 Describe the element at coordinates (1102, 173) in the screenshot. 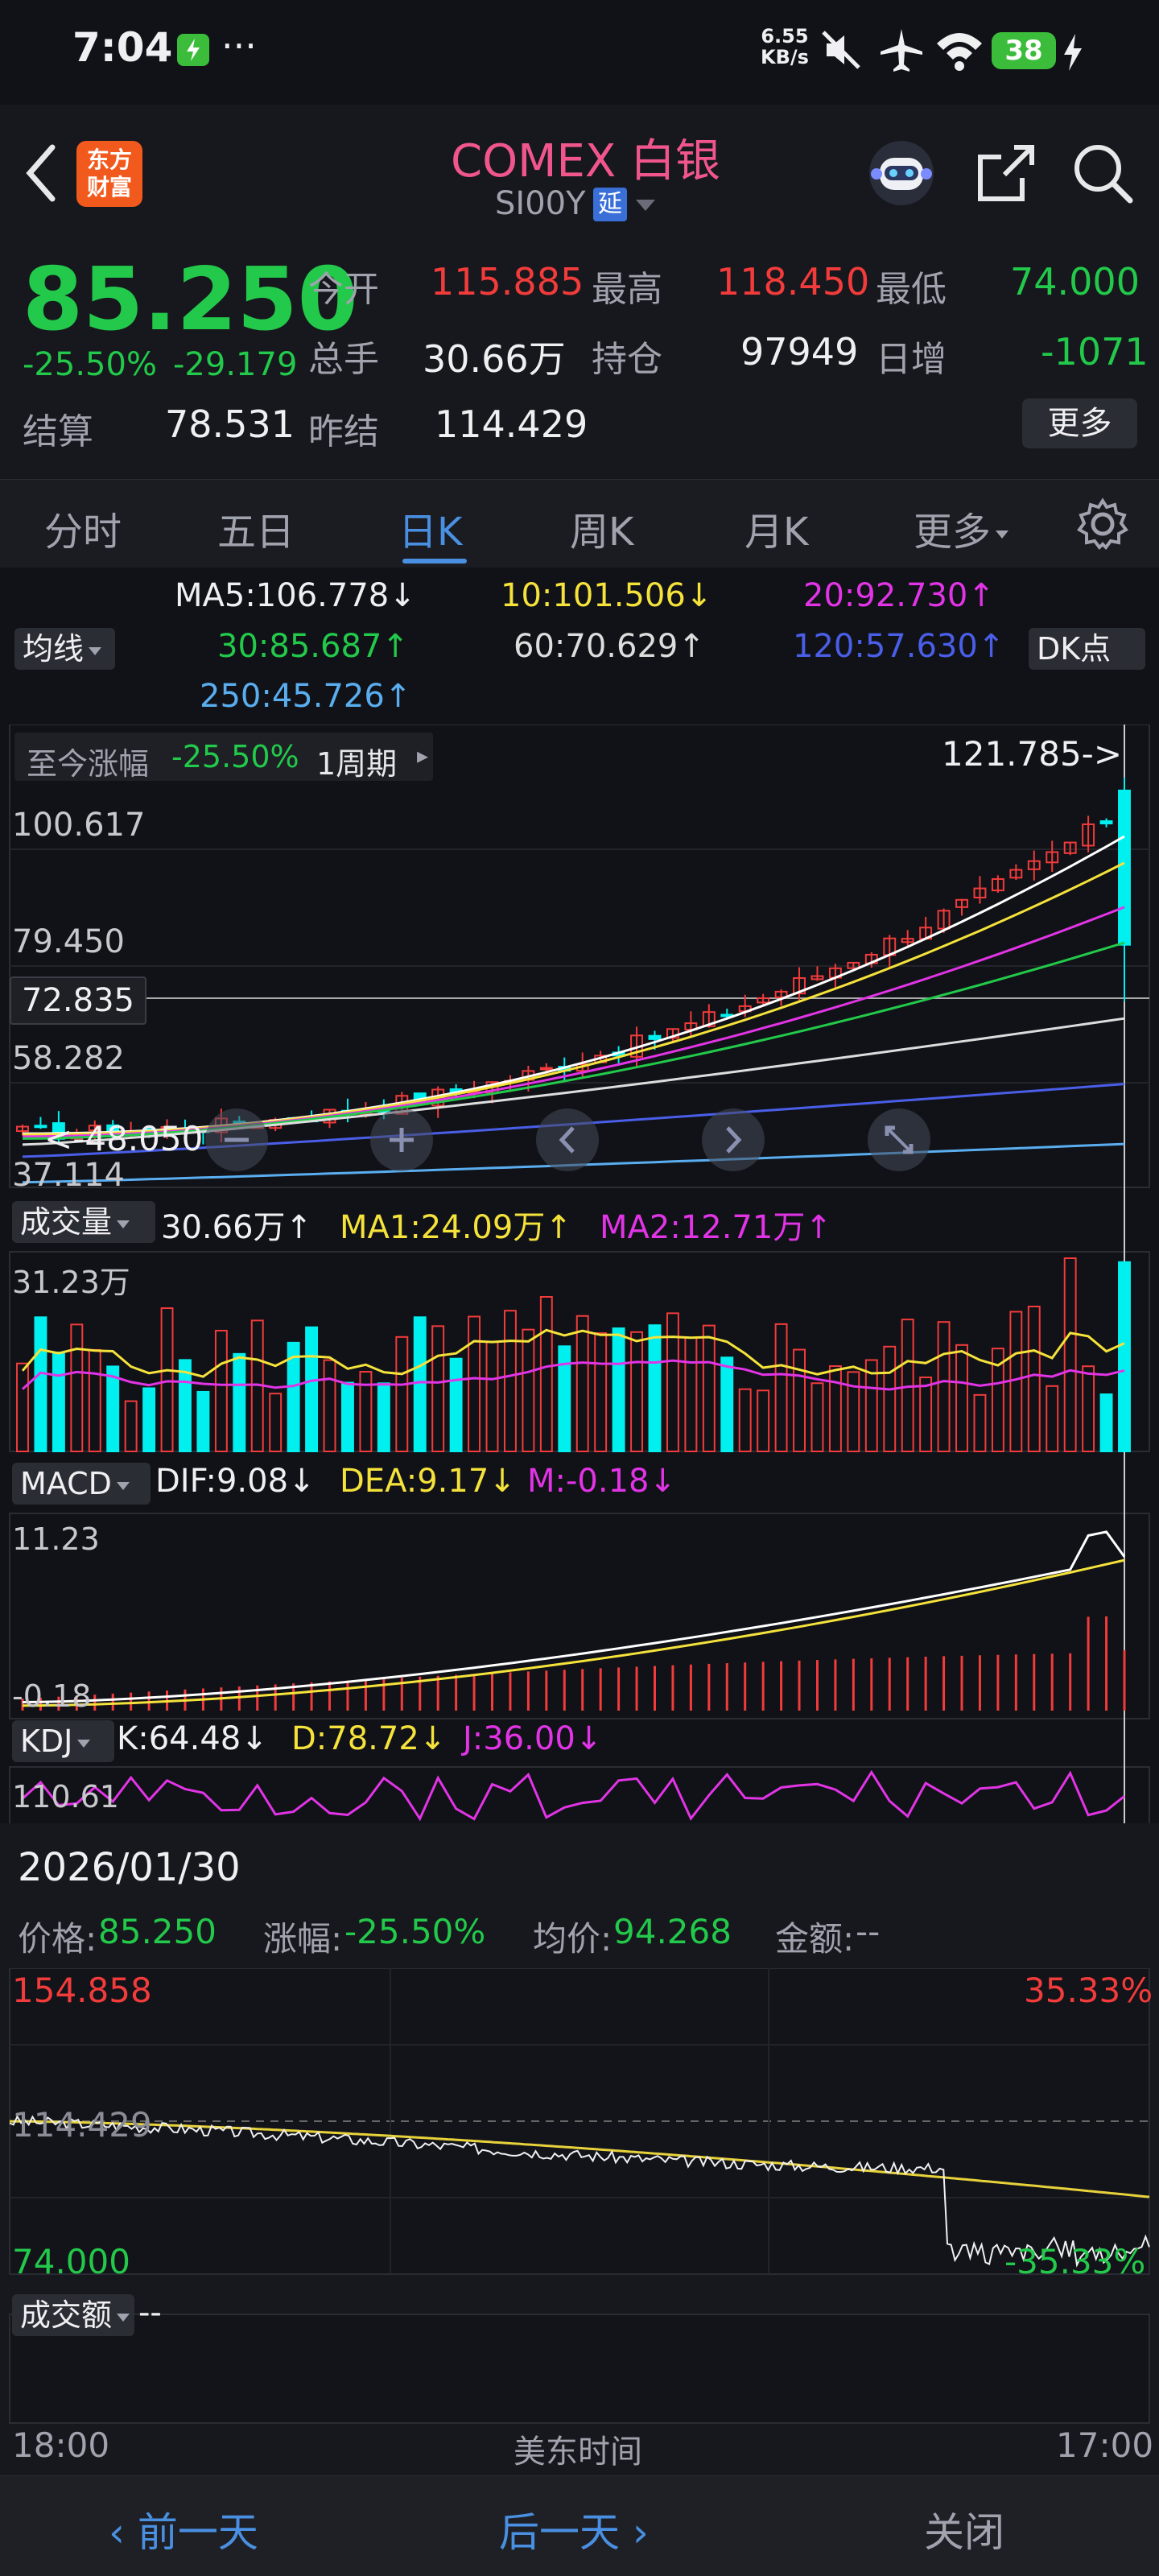

I see `search-icon` at that location.